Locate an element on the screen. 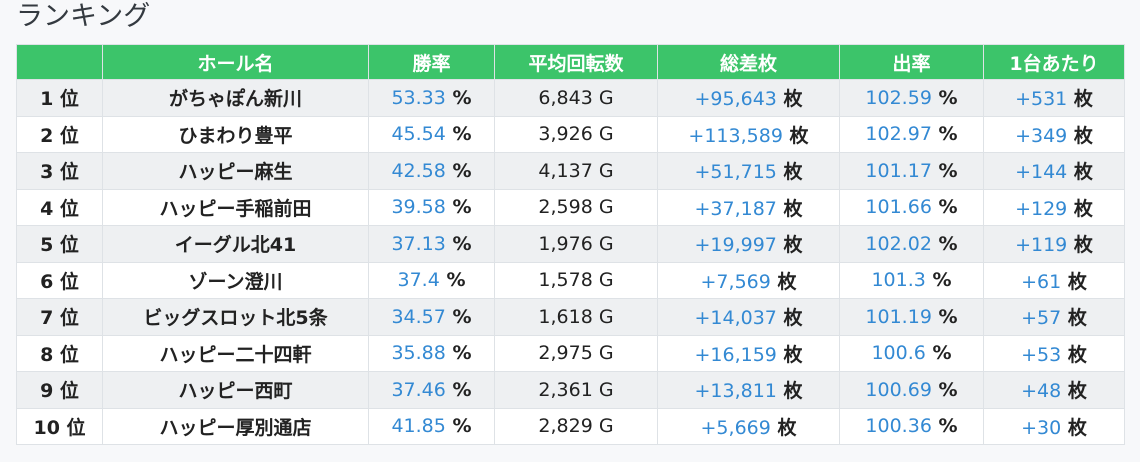 The height and width of the screenshot is (462, 1140). rank-cell: 3 位 is located at coordinates (59, 171).